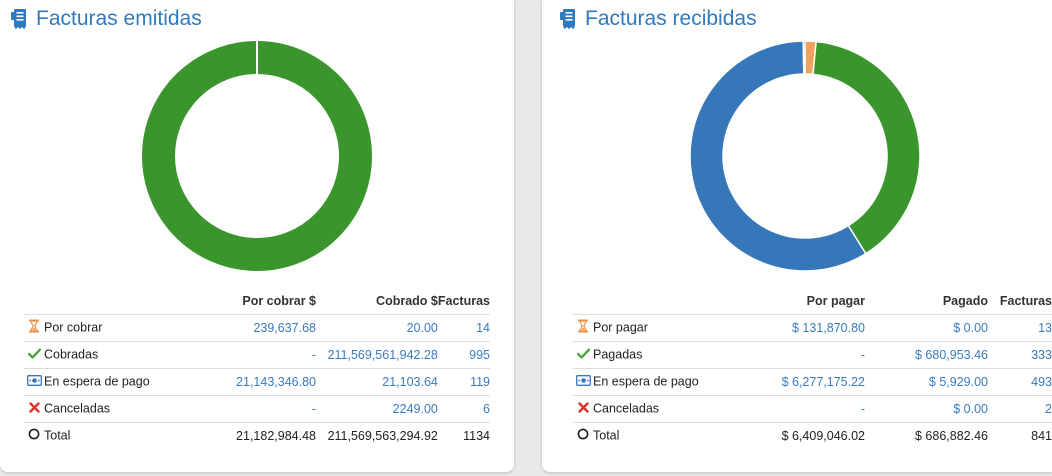 The width and height of the screenshot is (1052, 476). What do you see at coordinates (463, 408) in the screenshot?
I see `cell-col3: 6` at bounding box center [463, 408].